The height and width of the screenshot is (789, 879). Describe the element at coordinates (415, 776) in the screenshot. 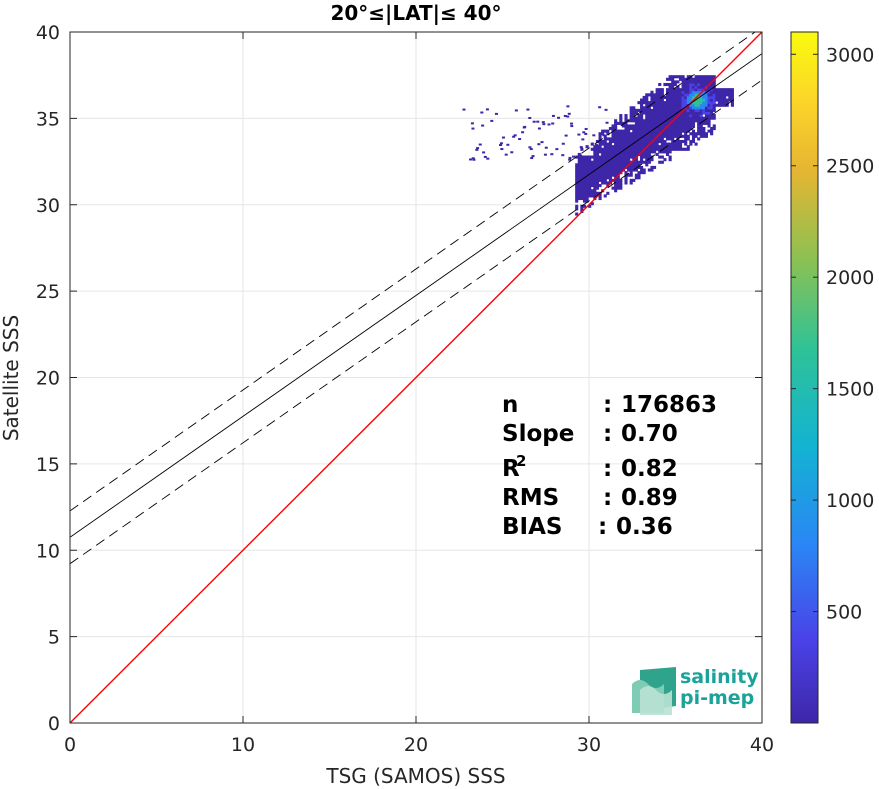

I see `x-axis-label: TSG (SAMOS) SSS` at that location.